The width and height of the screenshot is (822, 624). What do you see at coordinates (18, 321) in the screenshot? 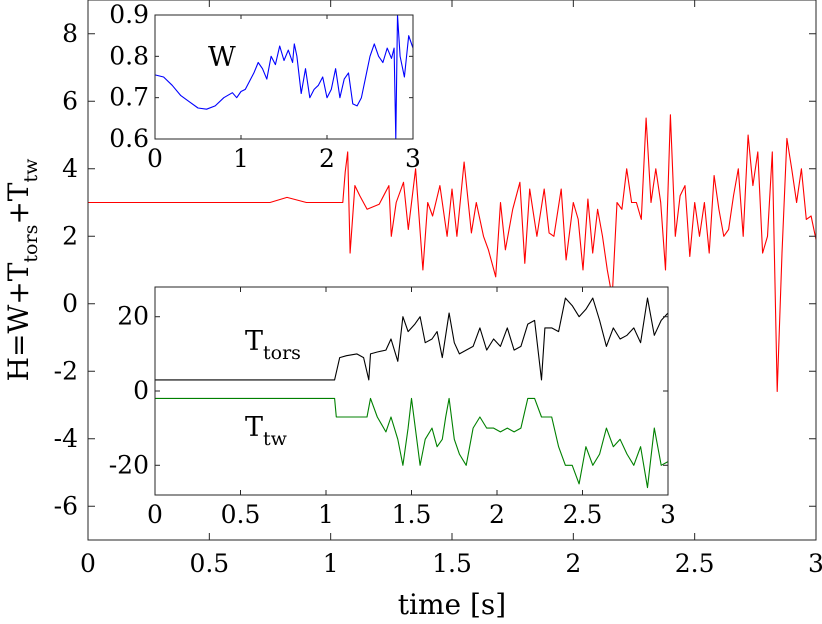
I see `main-y-label-base: H=W+T` at bounding box center [18, 321].